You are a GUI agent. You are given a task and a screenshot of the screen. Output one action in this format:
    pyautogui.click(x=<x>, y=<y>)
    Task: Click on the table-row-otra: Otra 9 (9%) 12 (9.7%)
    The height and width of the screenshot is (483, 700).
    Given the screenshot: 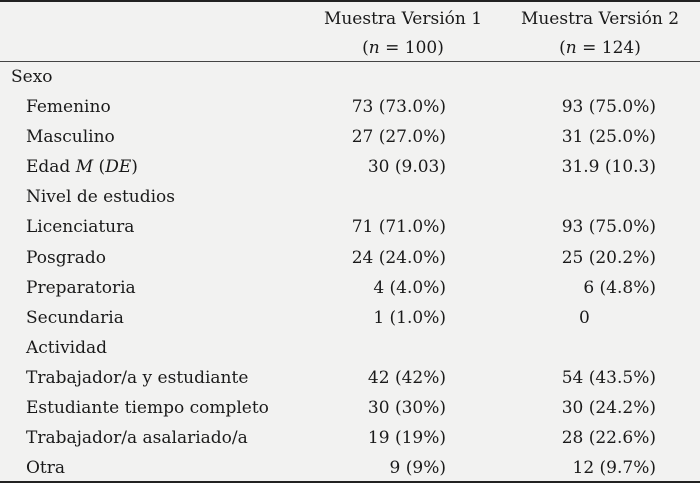 What is the action you would take?
    pyautogui.click(x=350, y=468)
    